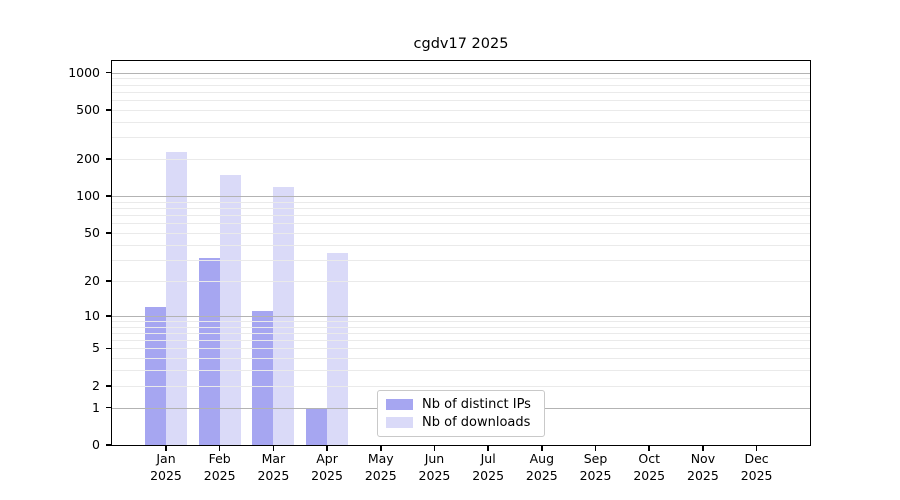  Describe the element at coordinates (488, 467) in the screenshot. I see `x-tick-label: Jul 2025` at that location.